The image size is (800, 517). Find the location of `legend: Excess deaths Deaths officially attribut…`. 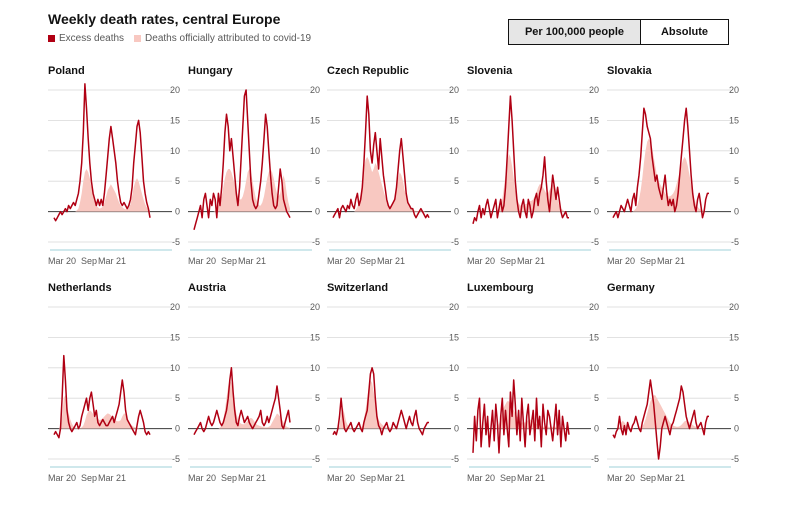

legend: Excess deaths Deaths officially attribut… is located at coordinates (184, 38).